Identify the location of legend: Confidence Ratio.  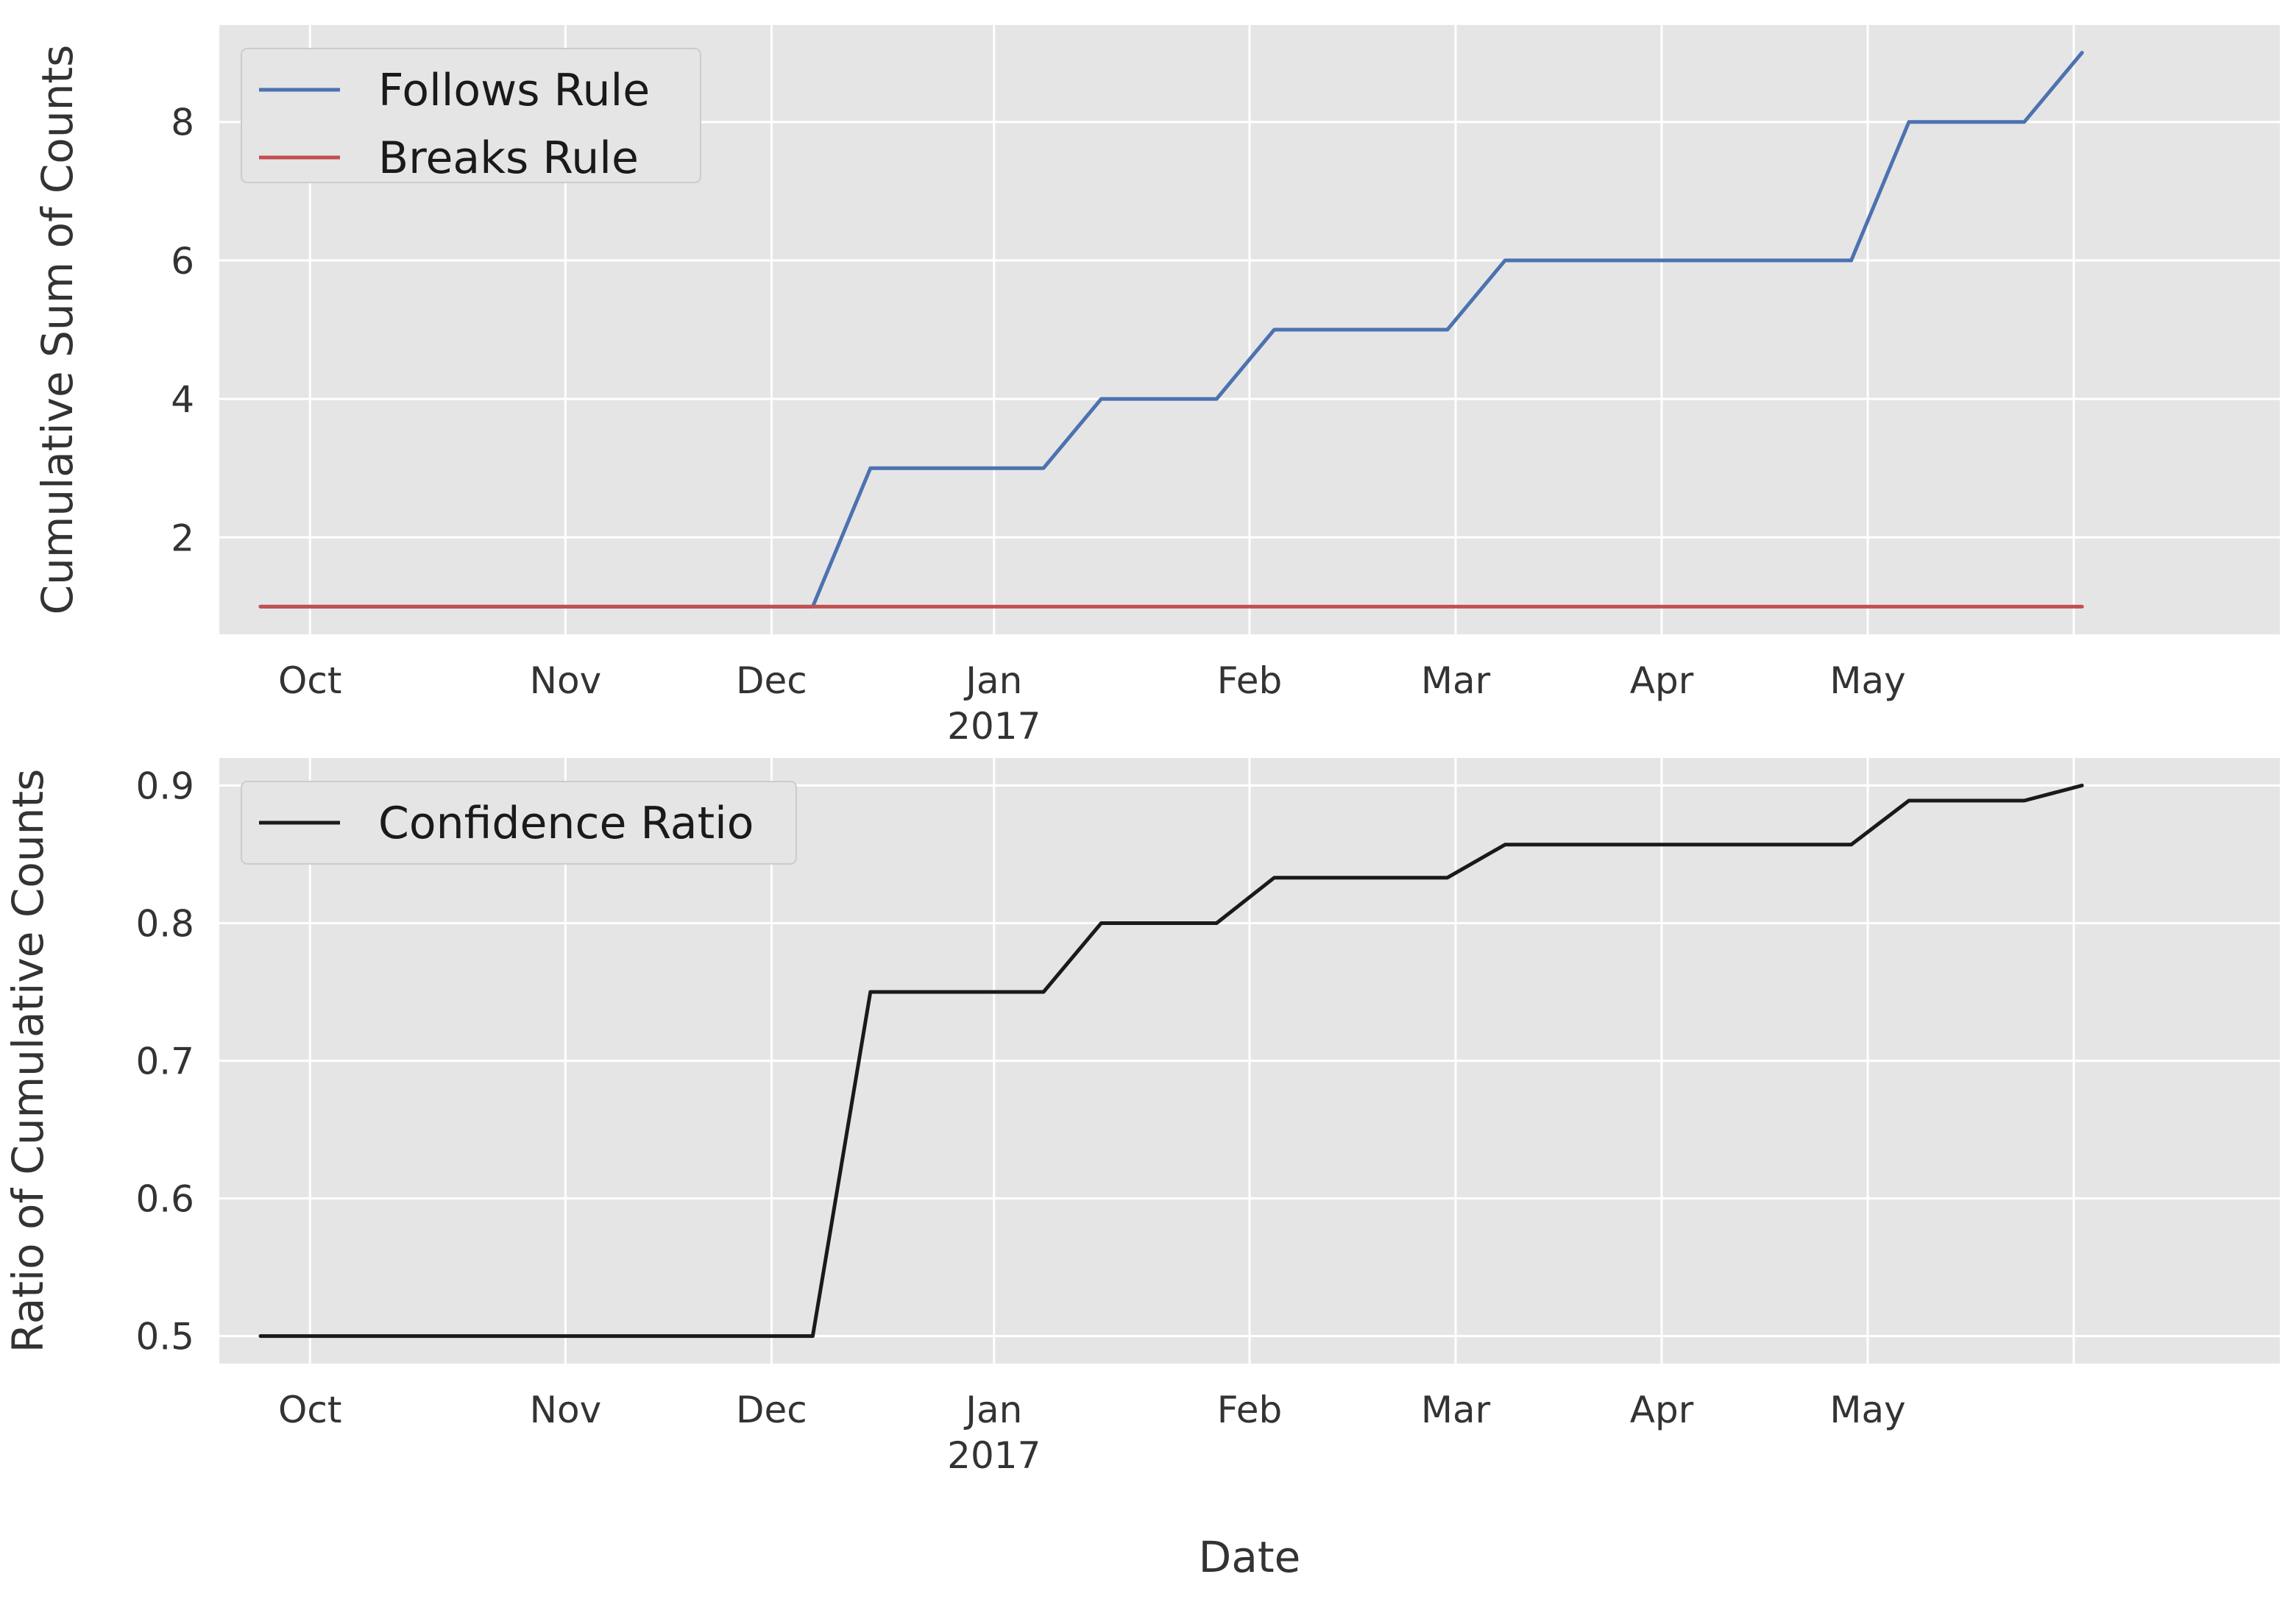
(519, 823).